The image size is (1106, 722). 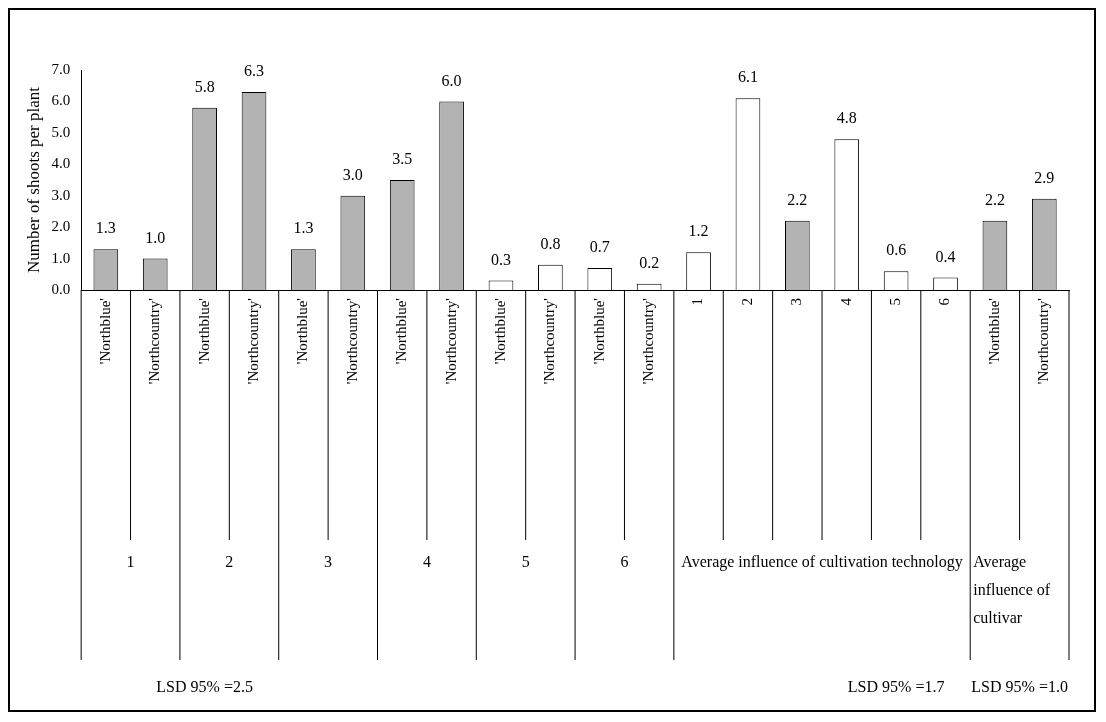 What do you see at coordinates (599, 247) in the screenshot?
I see `data-label: 0.7` at bounding box center [599, 247].